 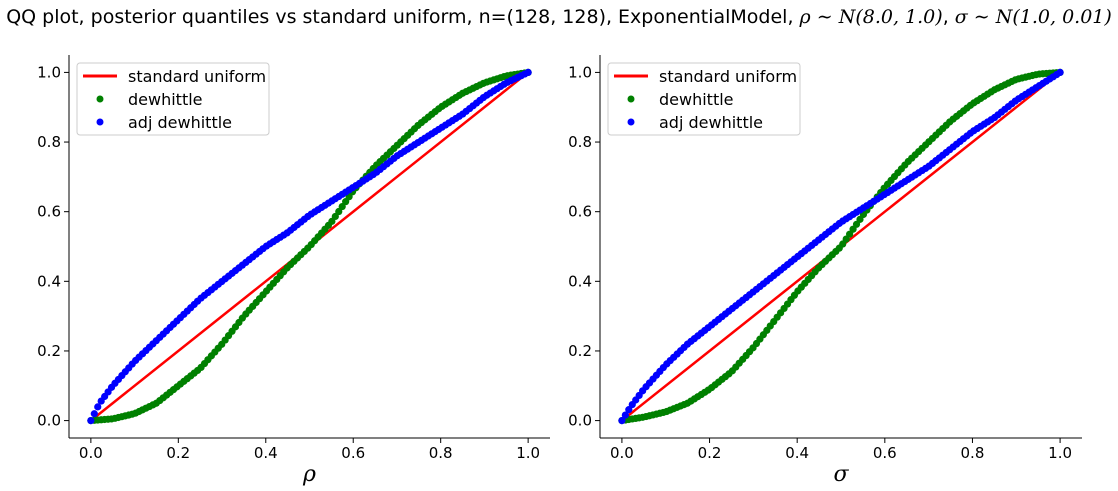 I want to click on x-axis-label: ρ, so click(x=309, y=474).